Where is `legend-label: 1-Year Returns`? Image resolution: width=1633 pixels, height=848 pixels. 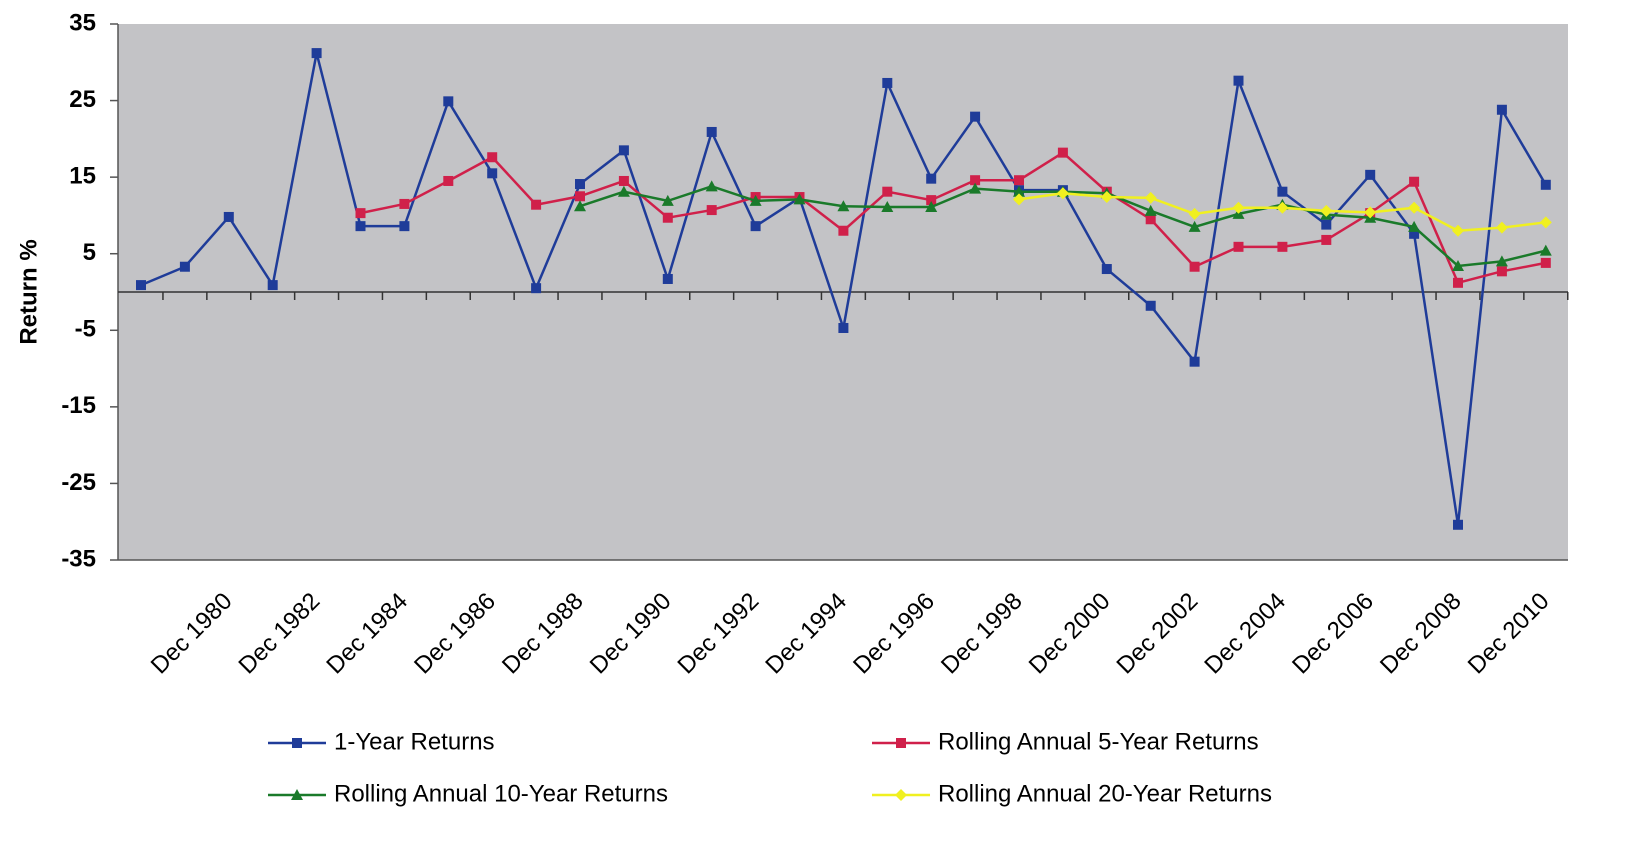 legend-label: 1-Year Returns is located at coordinates (414, 741).